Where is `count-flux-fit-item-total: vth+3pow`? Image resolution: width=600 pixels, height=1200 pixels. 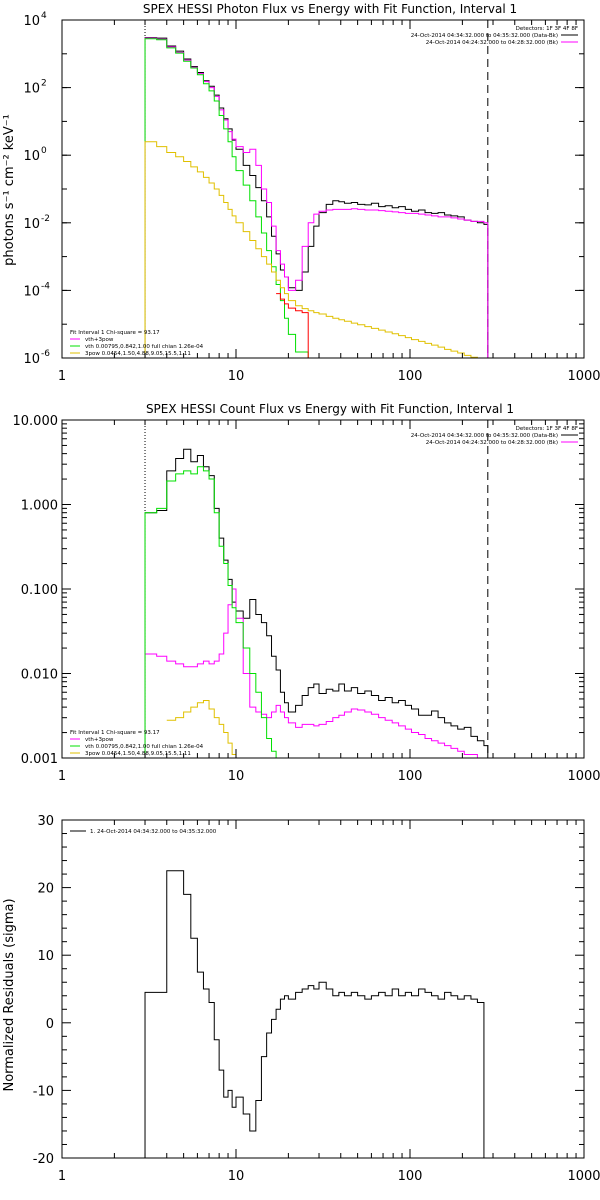
count-flux-fit-item-total: vth+3pow is located at coordinates (99, 740).